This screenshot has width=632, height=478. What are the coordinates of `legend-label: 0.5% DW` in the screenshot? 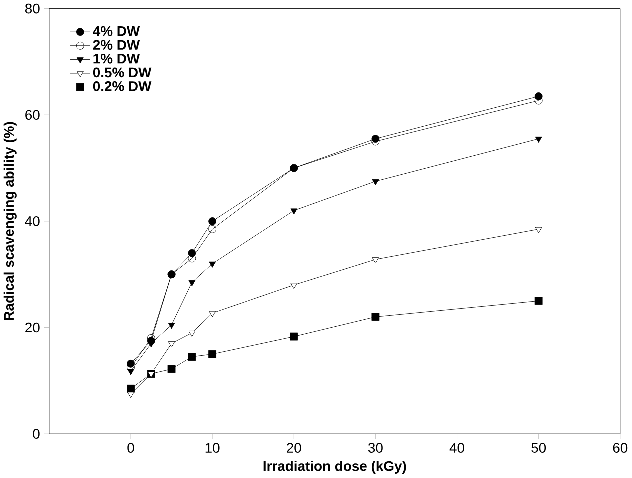 It's located at (122, 73).